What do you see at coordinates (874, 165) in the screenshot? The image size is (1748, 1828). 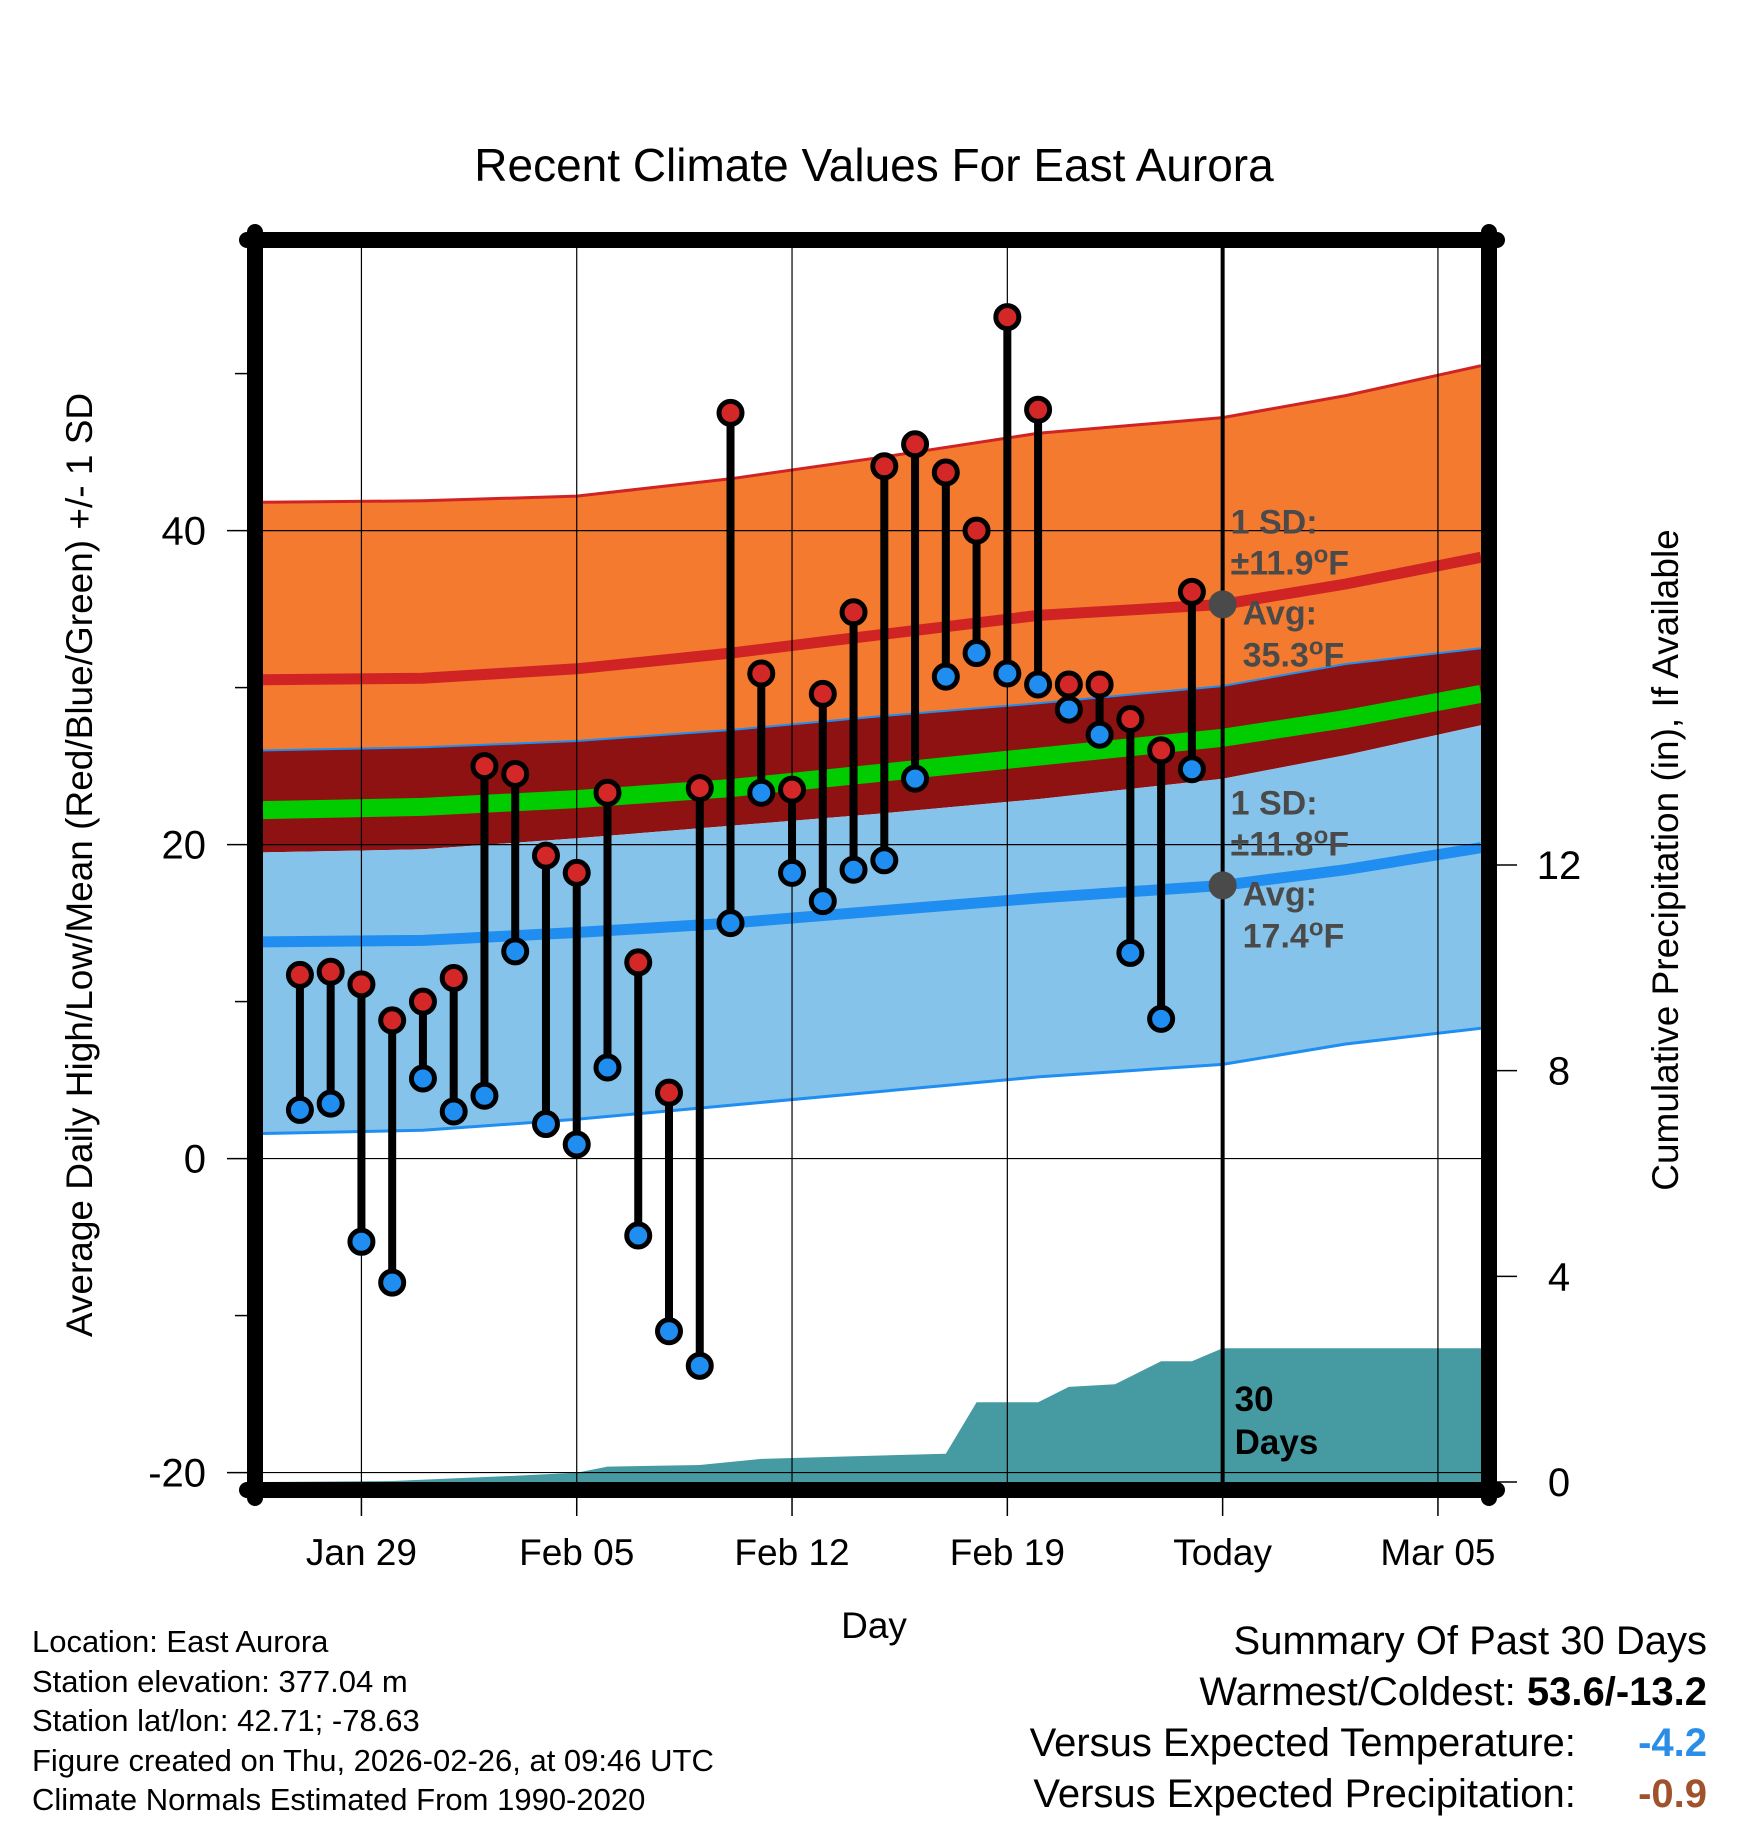 I see `chart-title: Recent Climate Values For East Aurora` at bounding box center [874, 165].